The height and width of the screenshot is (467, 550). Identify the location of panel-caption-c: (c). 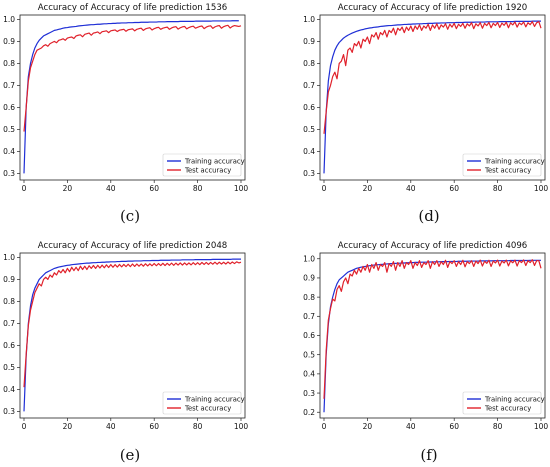
(130, 216).